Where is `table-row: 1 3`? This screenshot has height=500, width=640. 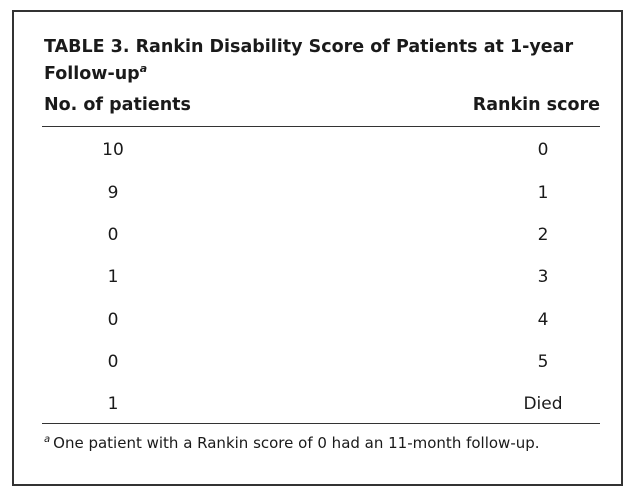
table-row: 1 3 is located at coordinates (321, 277).